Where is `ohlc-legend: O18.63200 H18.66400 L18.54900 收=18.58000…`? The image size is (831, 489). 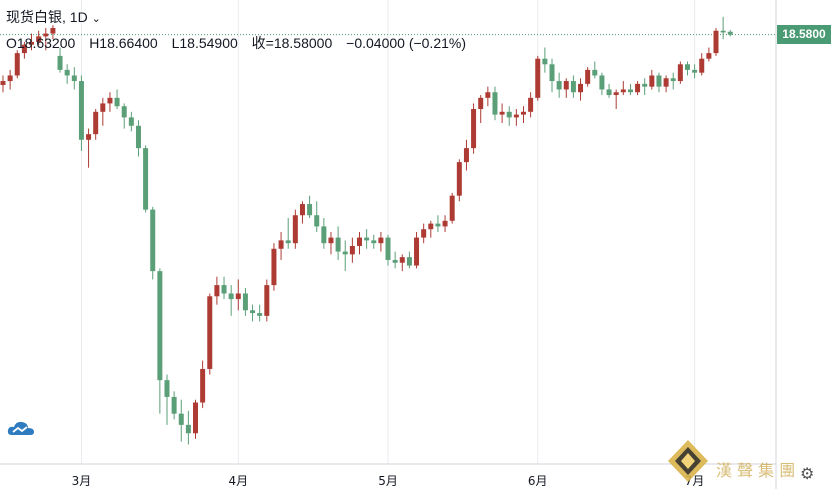
ohlc-legend: O18.63200 H18.66400 L18.54900 收=18.58000… is located at coordinates (241, 43).